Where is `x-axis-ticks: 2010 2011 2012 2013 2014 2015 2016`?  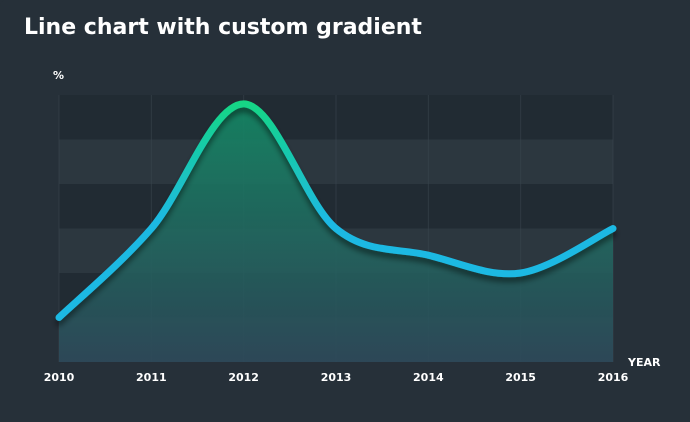 x-axis-ticks: 2010 2011 2012 2013 2014 2015 2016 is located at coordinates (336, 377).